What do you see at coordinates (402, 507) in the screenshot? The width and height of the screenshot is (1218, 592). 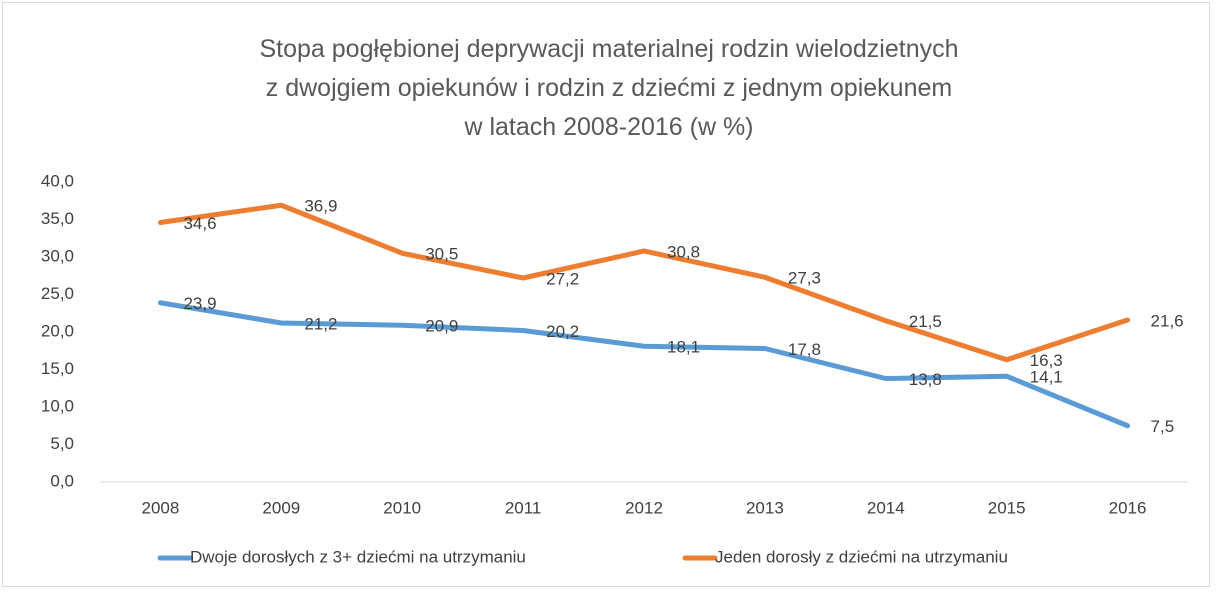 I see `x-tick-label: 2010` at bounding box center [402, 507].